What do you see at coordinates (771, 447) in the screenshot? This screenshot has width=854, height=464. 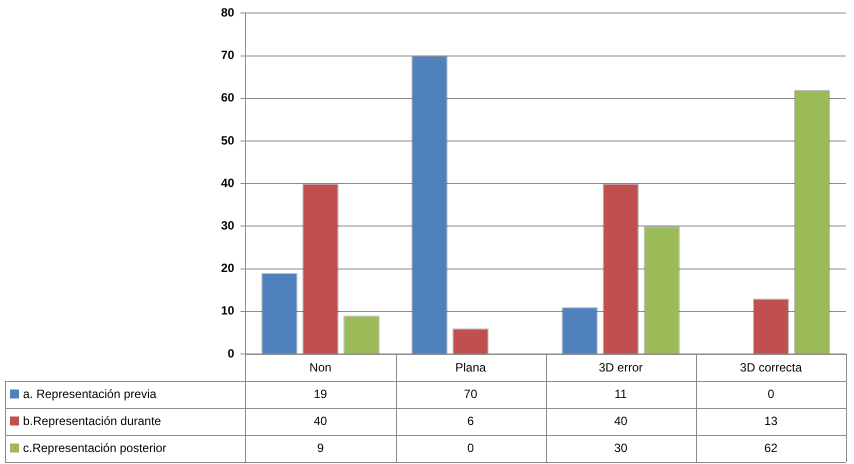 I see `data-label: 62` at bounding box center [771, 447].